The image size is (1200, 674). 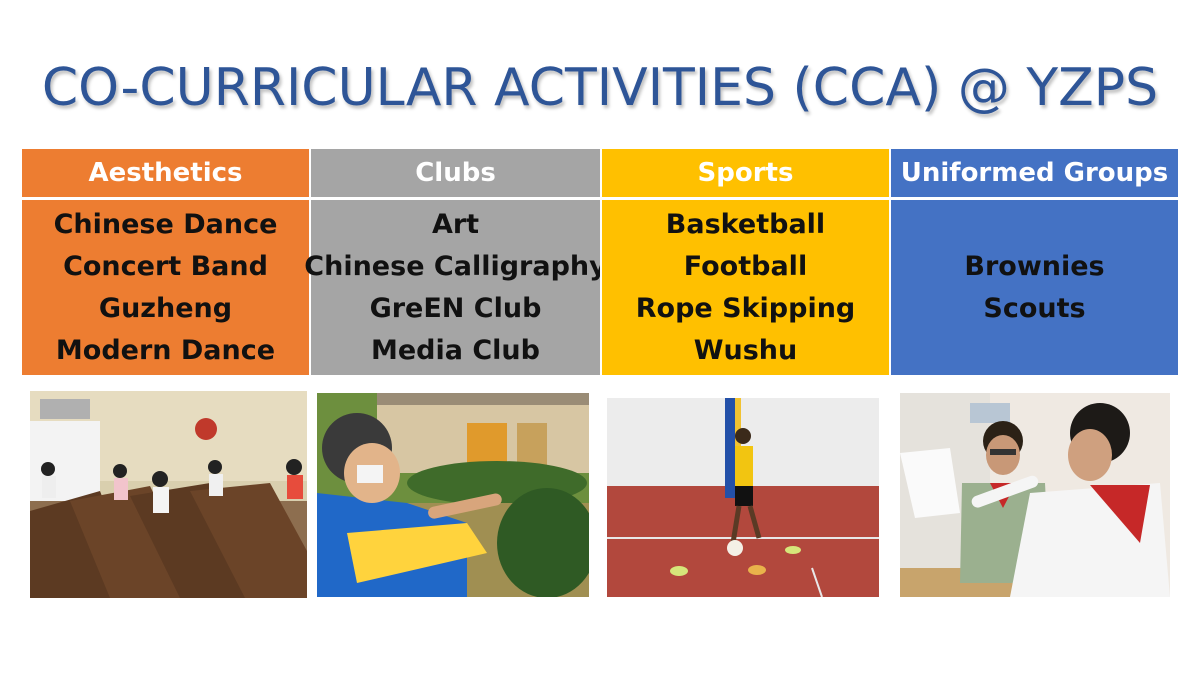 What do you see at coordinates (453, 495) in the screenshot?
I see `garden-club-photo` at bounding box center [453, 495].